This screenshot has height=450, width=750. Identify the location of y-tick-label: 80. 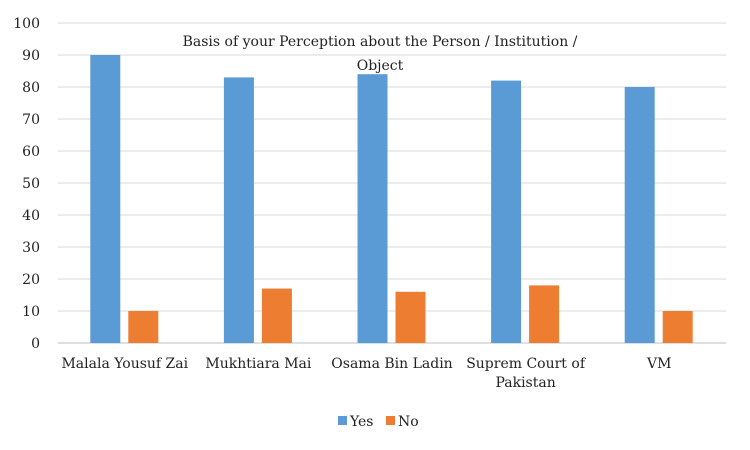
(31, 88).